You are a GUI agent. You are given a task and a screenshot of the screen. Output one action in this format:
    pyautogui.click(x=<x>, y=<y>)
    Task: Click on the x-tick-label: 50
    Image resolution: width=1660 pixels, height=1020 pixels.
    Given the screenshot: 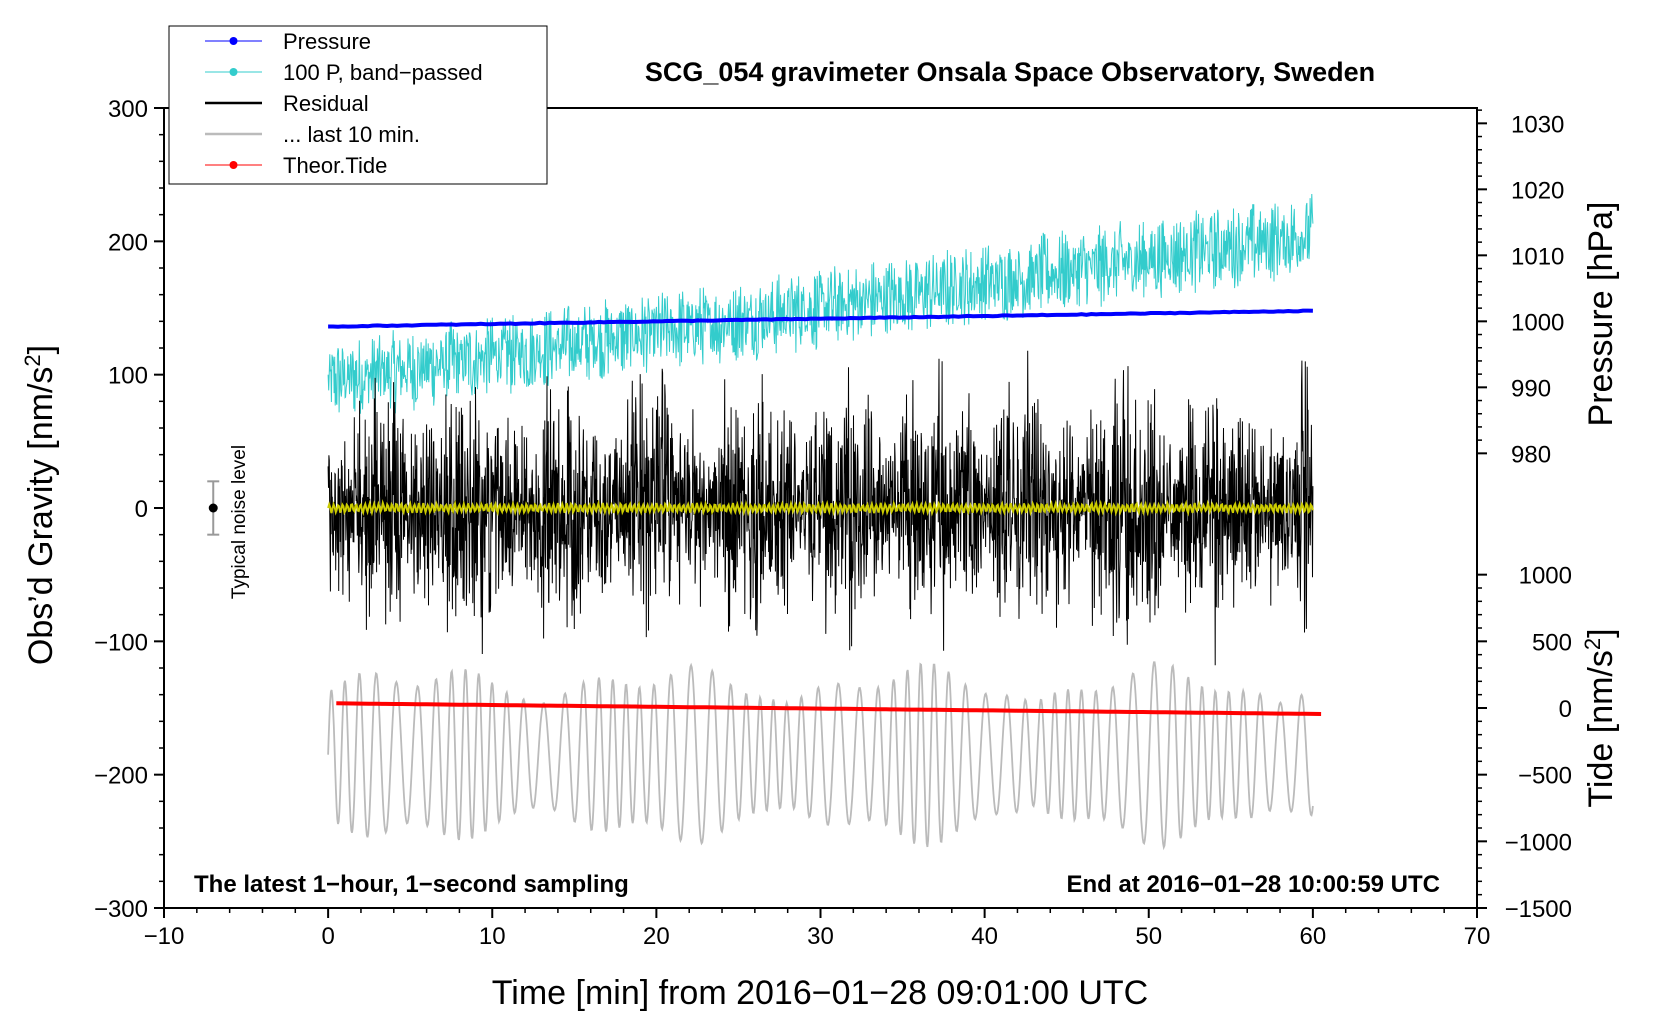 What is the action you would take?
    pyautogui.click(x=1148, y=936)
    